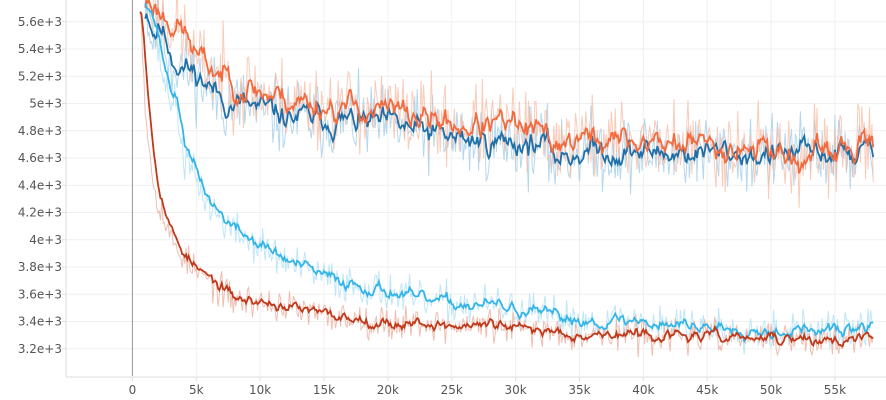 This screenshot has height=400, width=886. What do you see at coordinates (260, 390) in the screenshot?
I see `x-tick-label: 10k` at bounding box center [260, 390].